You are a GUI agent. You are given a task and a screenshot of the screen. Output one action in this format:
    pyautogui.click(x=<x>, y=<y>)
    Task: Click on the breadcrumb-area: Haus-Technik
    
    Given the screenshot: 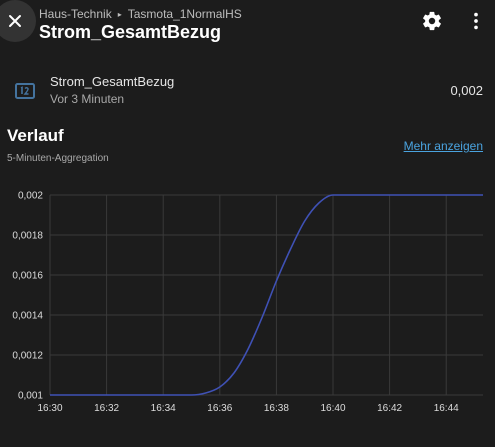 What is the action you would take?
    pyautogui.click(x=75, y=14)
    